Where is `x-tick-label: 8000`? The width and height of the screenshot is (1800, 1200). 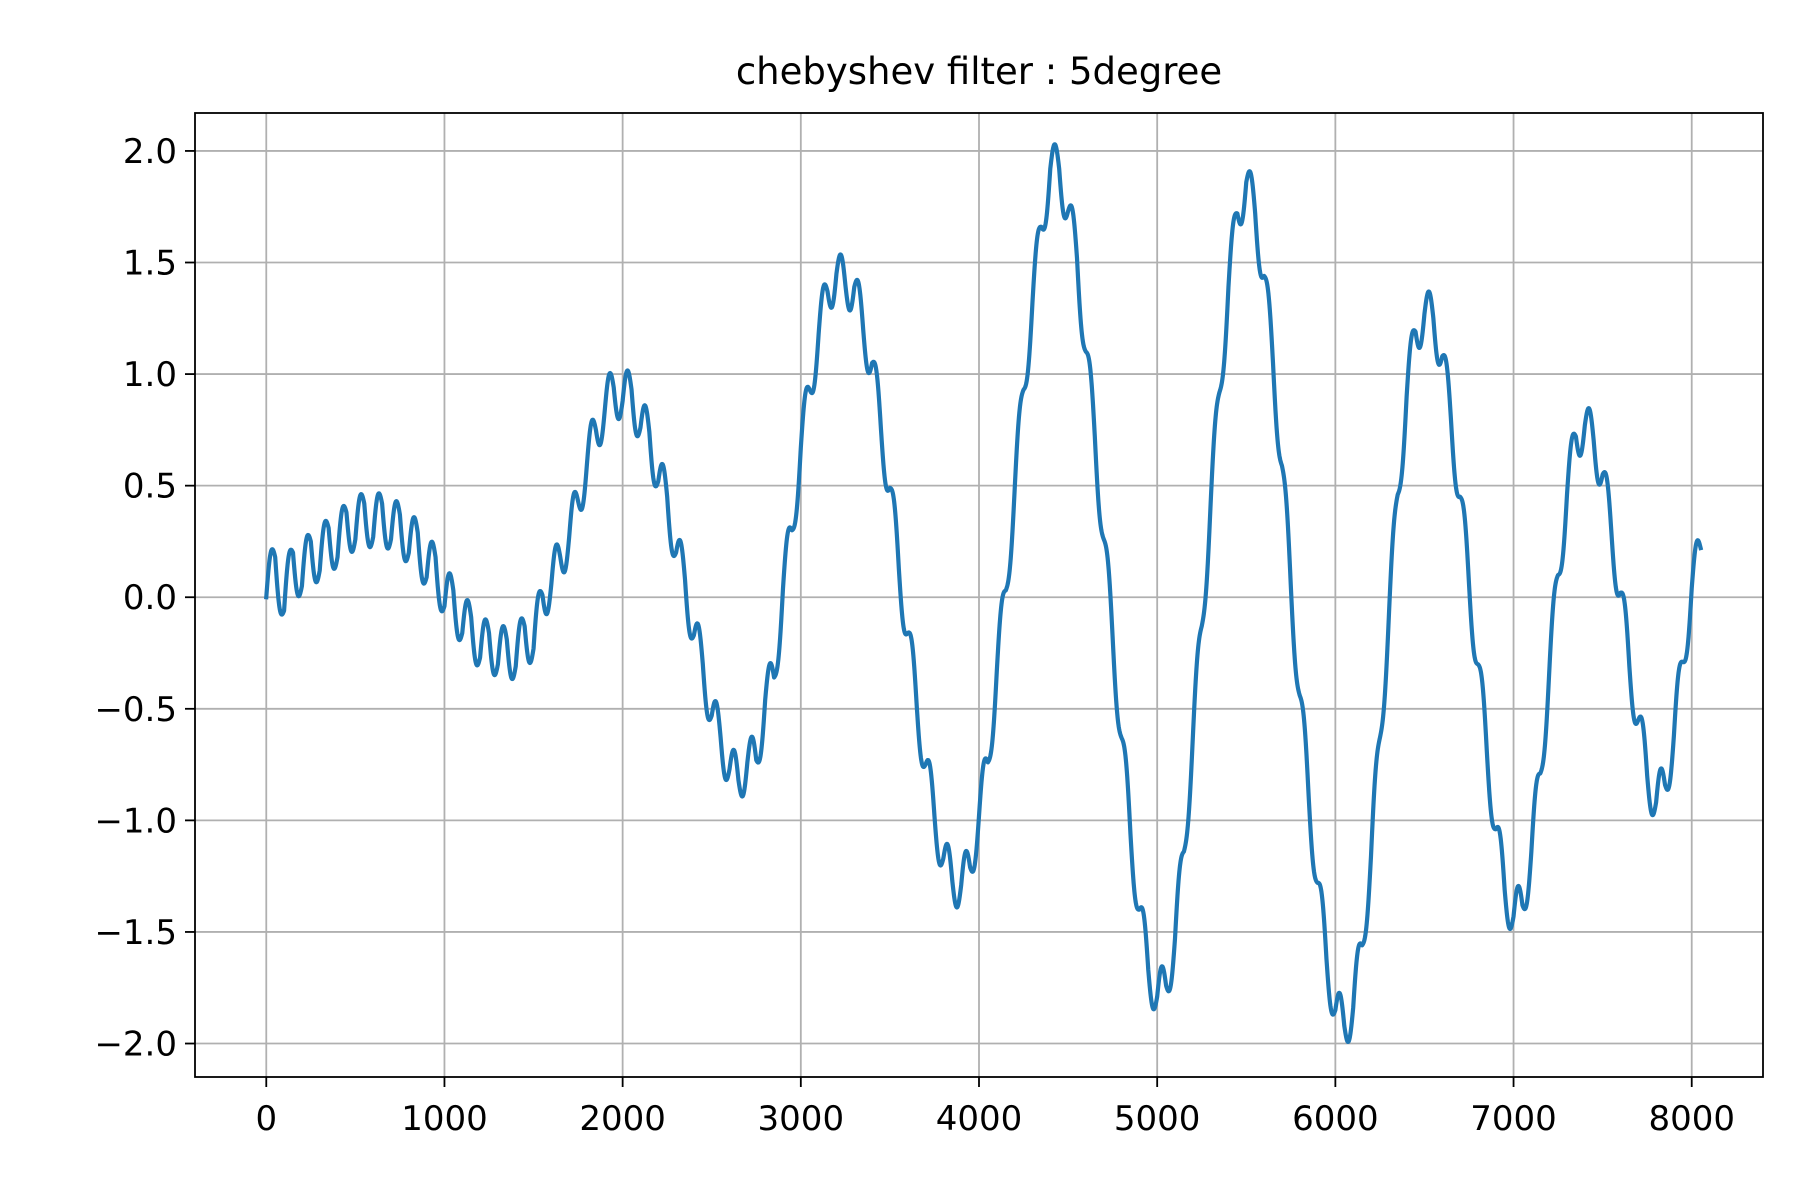 x-tick-label: 8000 is located at coordinates (1691, 1119).